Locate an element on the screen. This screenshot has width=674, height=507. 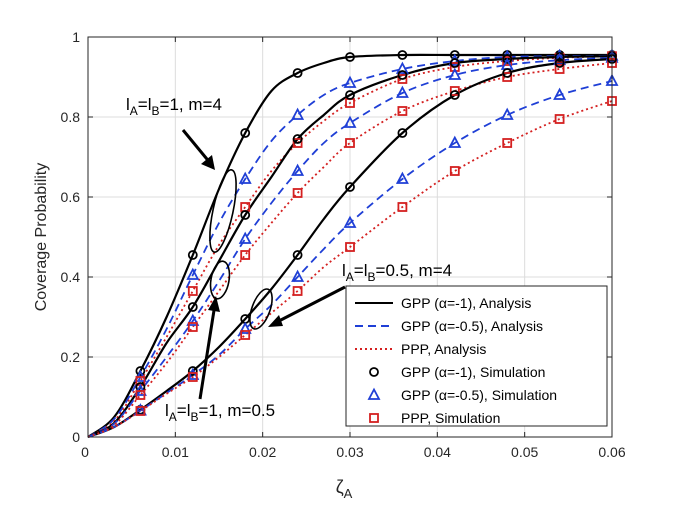
x-tick-label-4: 0.05 is located at coordinates (524, 452).